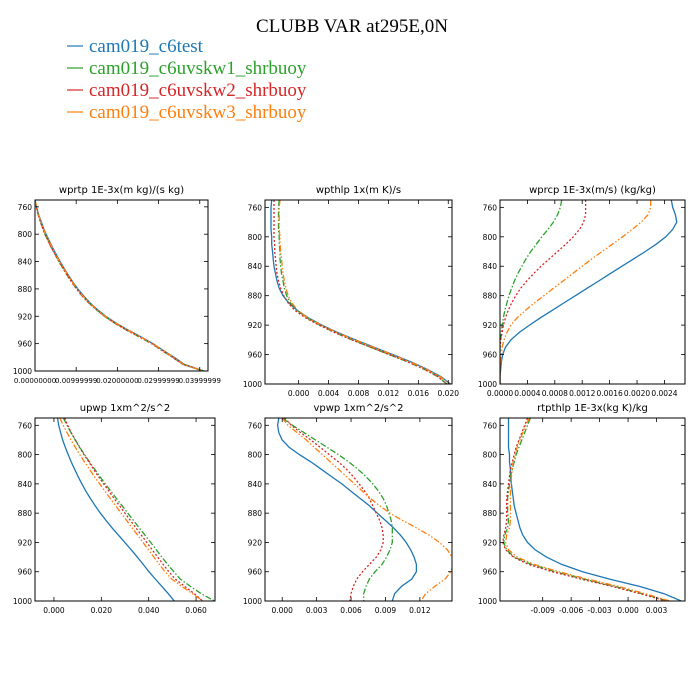  What do you see at coordinates (664, 393) in the screenshot?
I see `x-tick-label: 0.0024` at bounding box center [664, 393].